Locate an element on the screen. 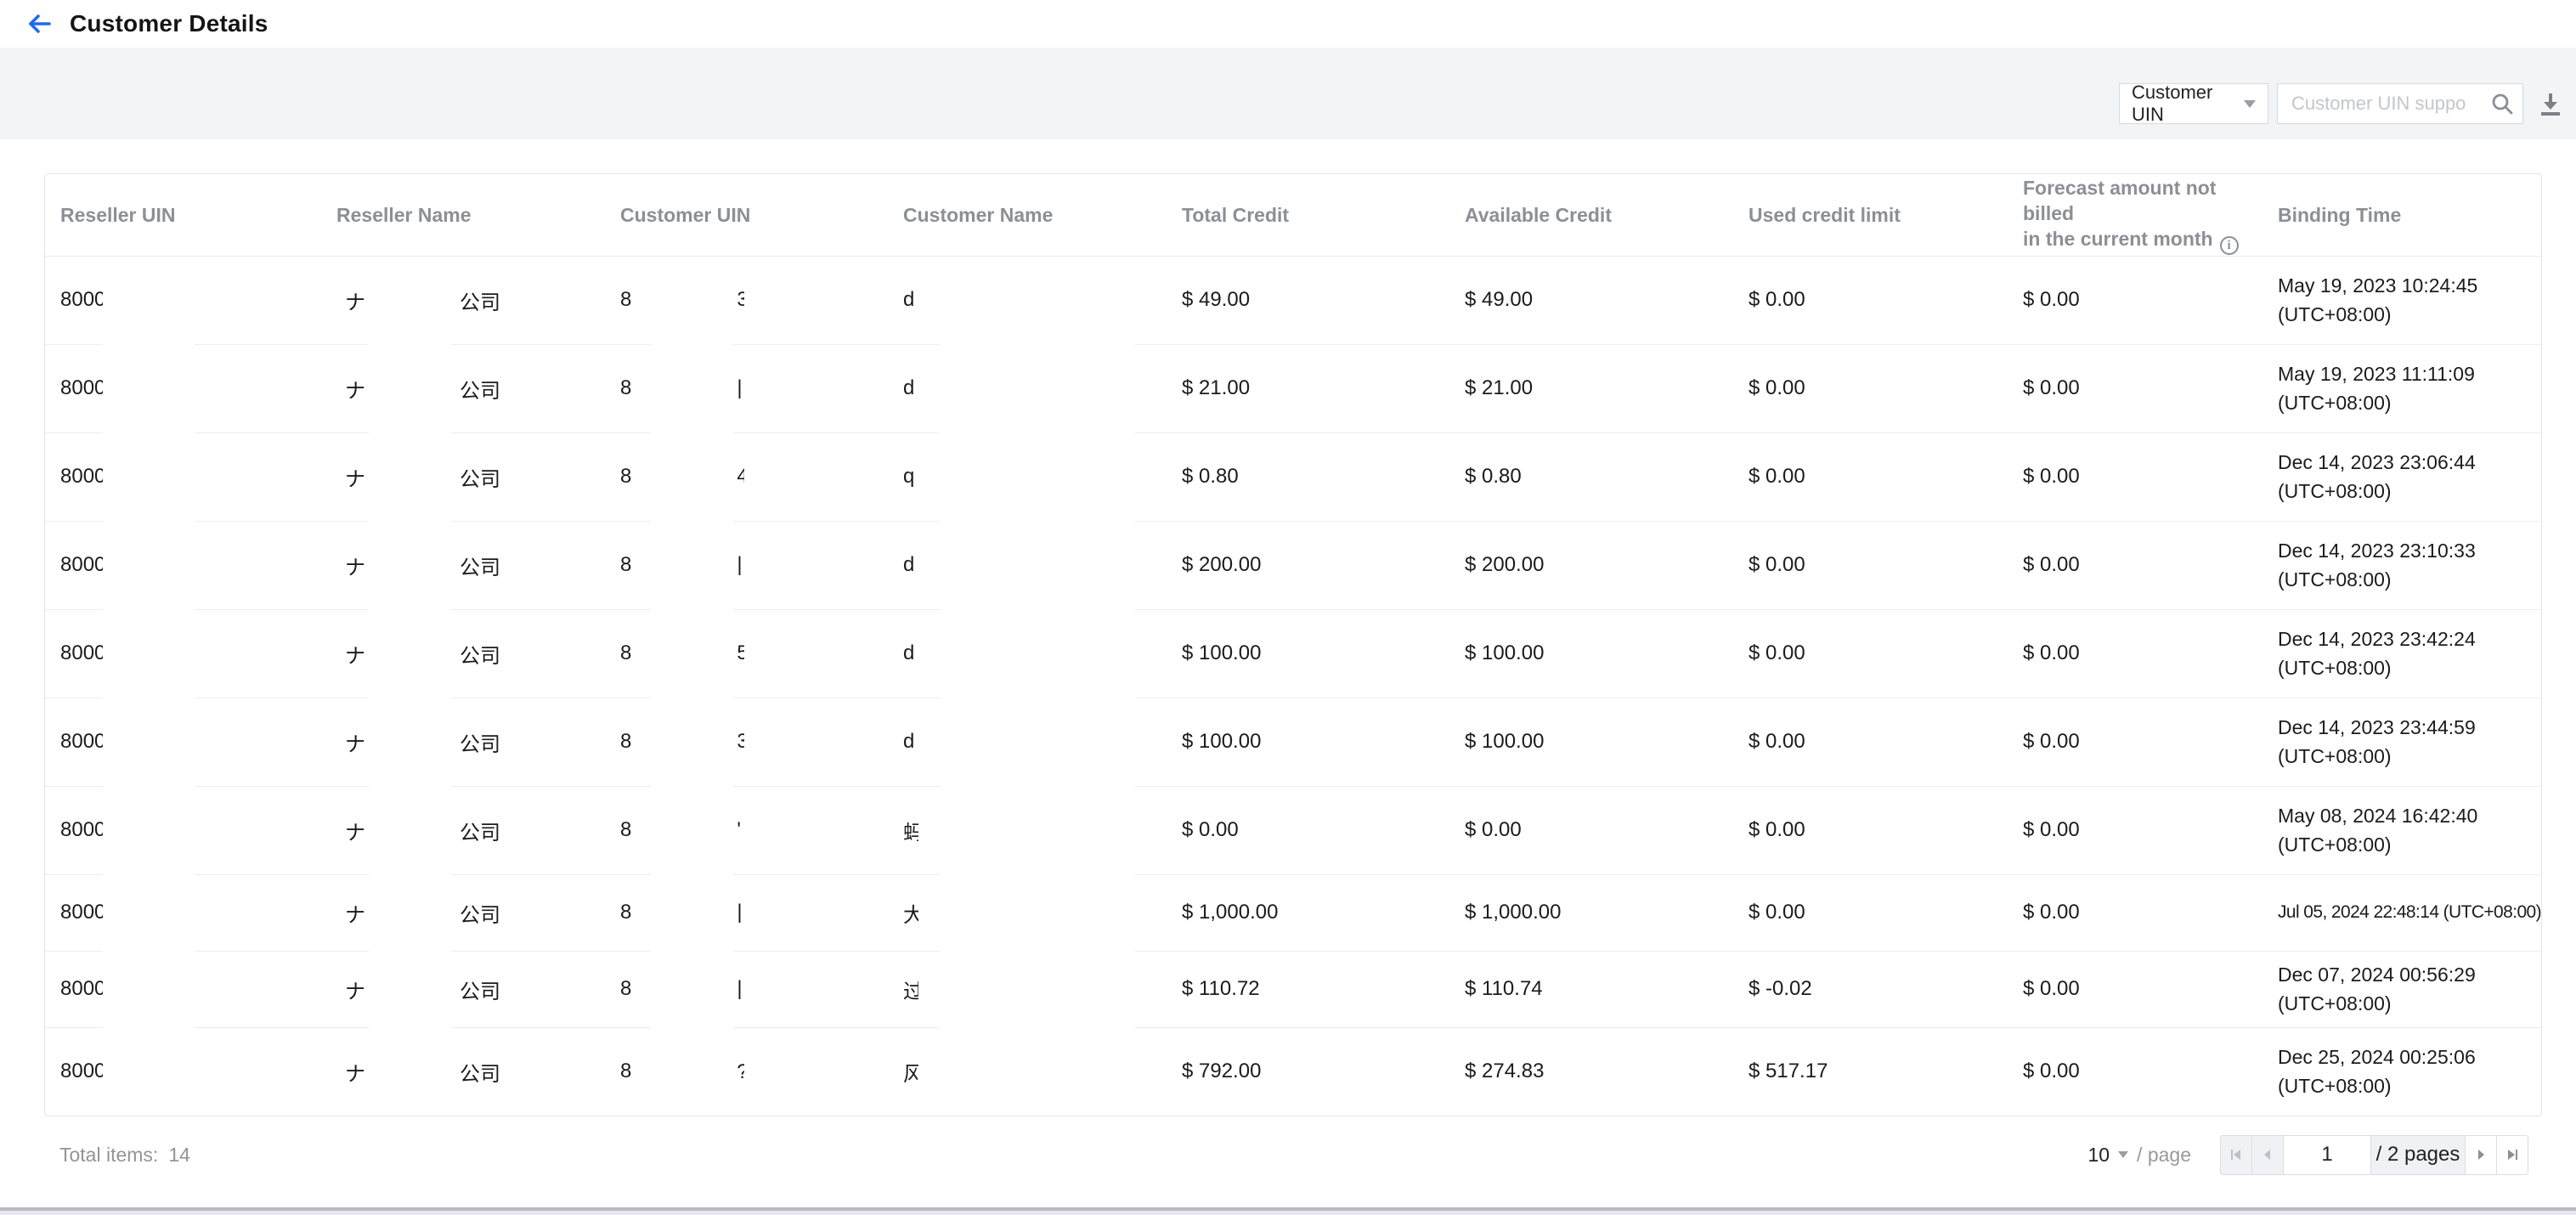  topbar: Customer Details is located at coordinates (1288, 24).